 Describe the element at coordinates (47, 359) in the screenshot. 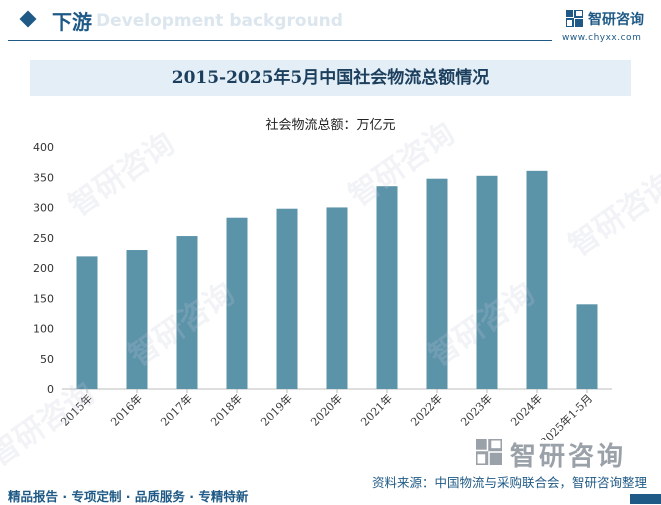

I see `y-tick-label: 50` at that location.